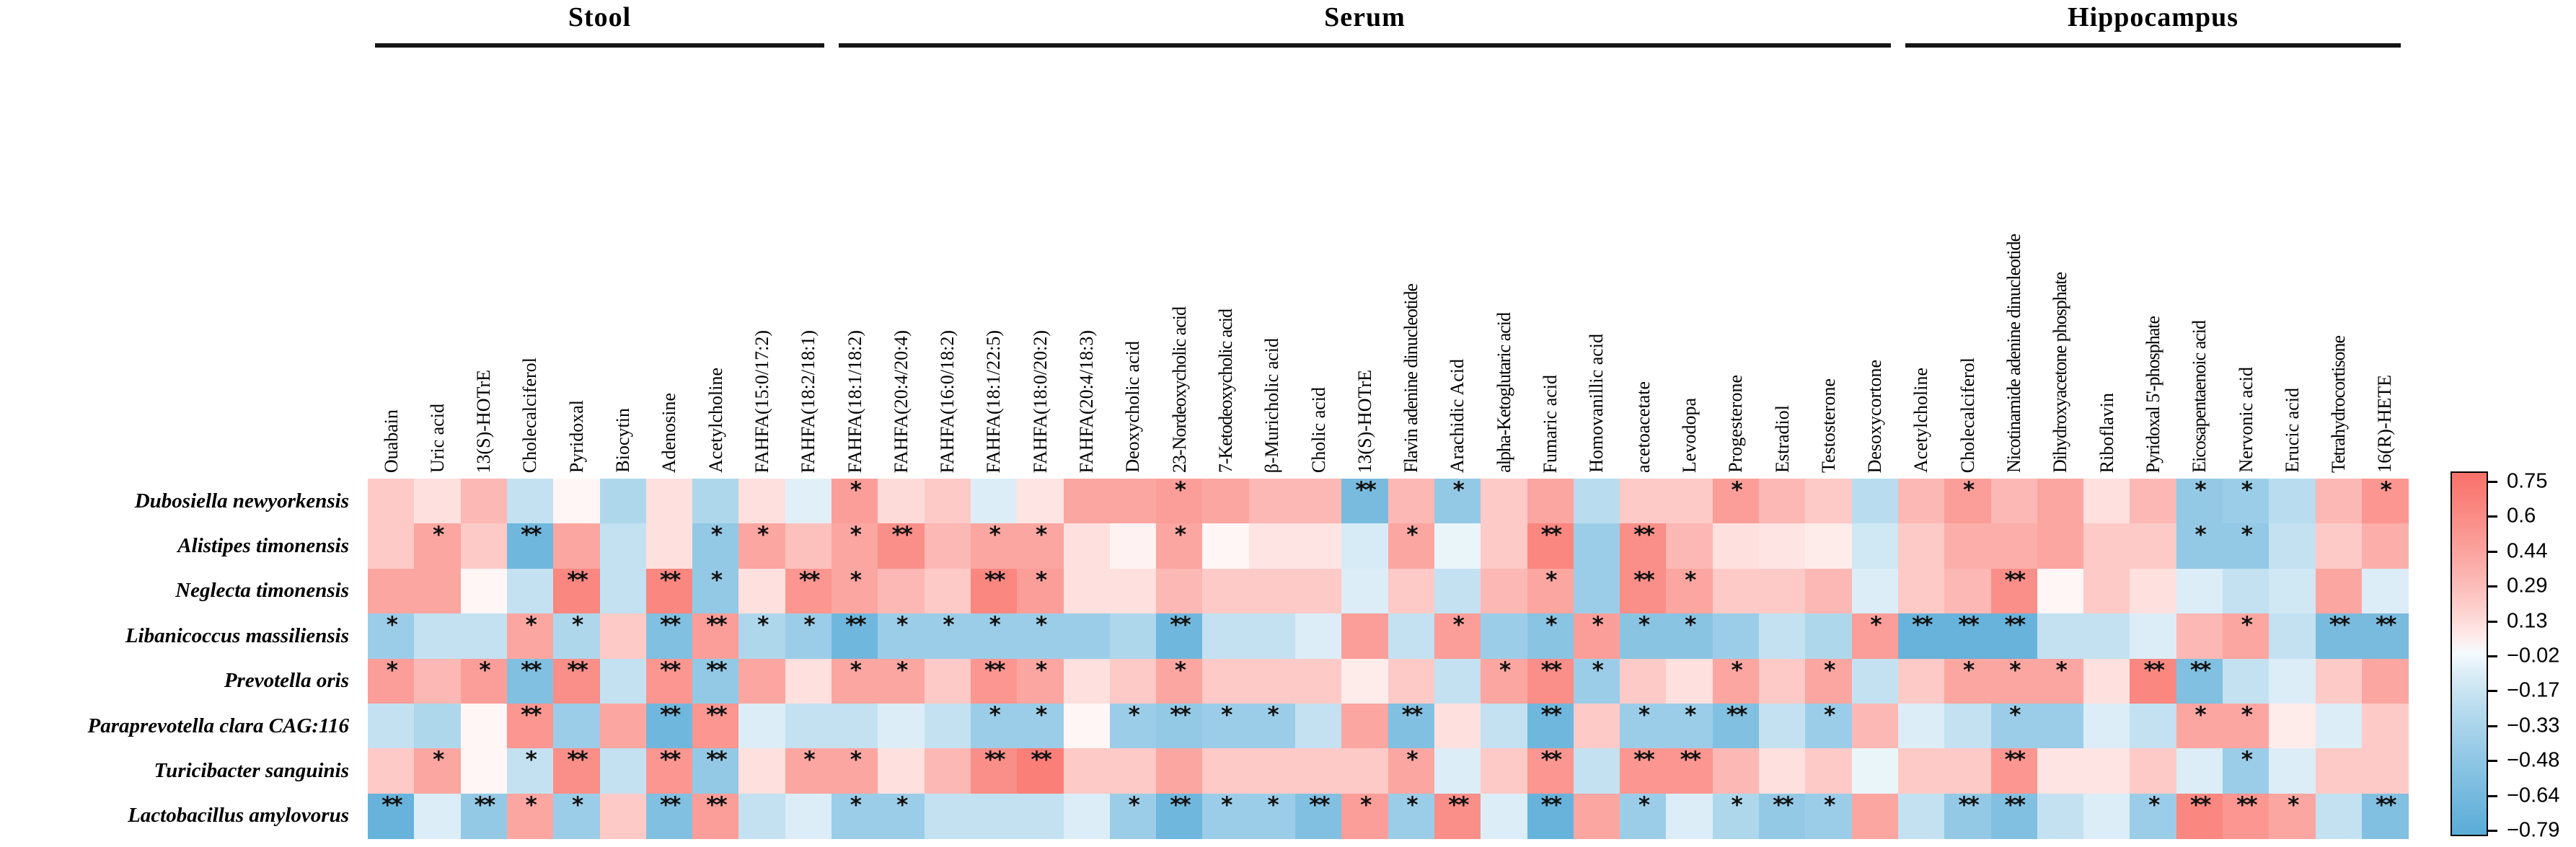  Describe the element at coordinates (1503, 393) in the screenshot. I see `column-label: alpha-Ketoglutaric acid` at that location.